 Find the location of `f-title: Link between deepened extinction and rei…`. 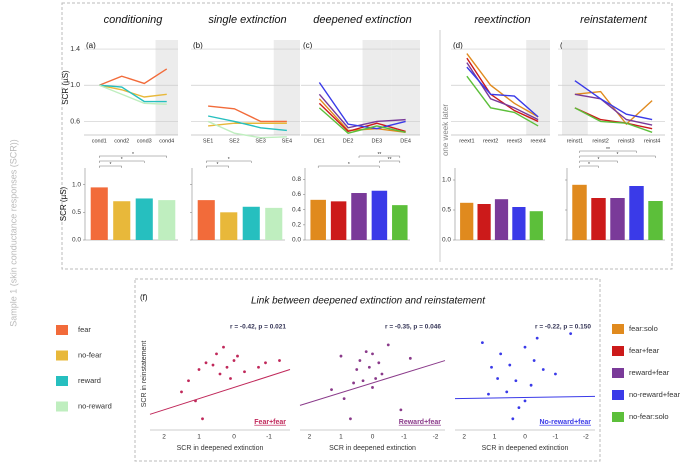

f-title: Link between deepened extinction and rei… is located at coordinates (368, 301).